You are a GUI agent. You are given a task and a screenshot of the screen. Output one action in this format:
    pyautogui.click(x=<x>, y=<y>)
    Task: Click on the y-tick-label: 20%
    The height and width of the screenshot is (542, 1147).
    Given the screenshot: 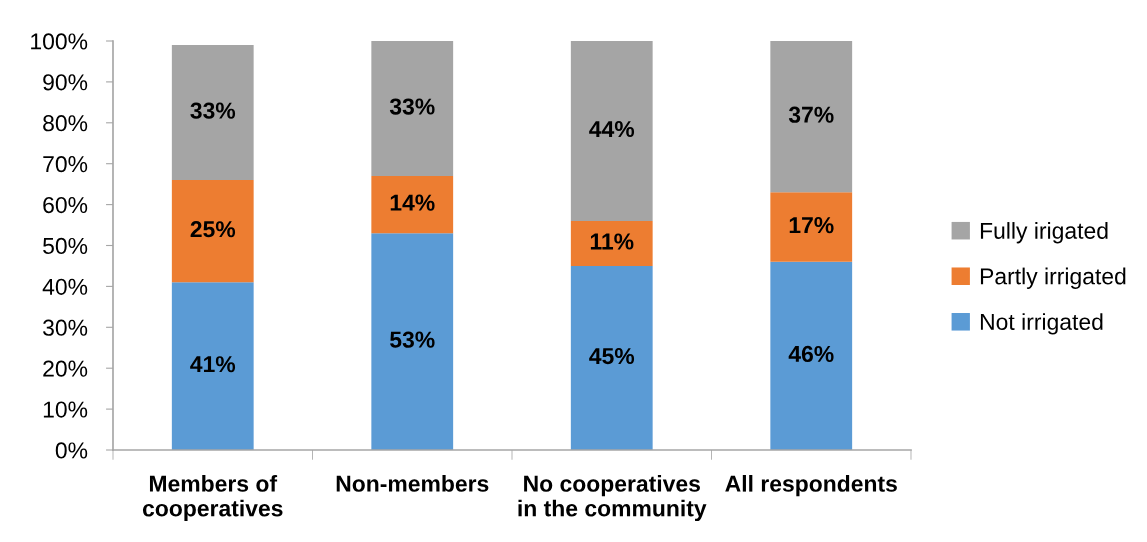 What is the action you would take?
    pyautogui.click(x=65, y=368)
    